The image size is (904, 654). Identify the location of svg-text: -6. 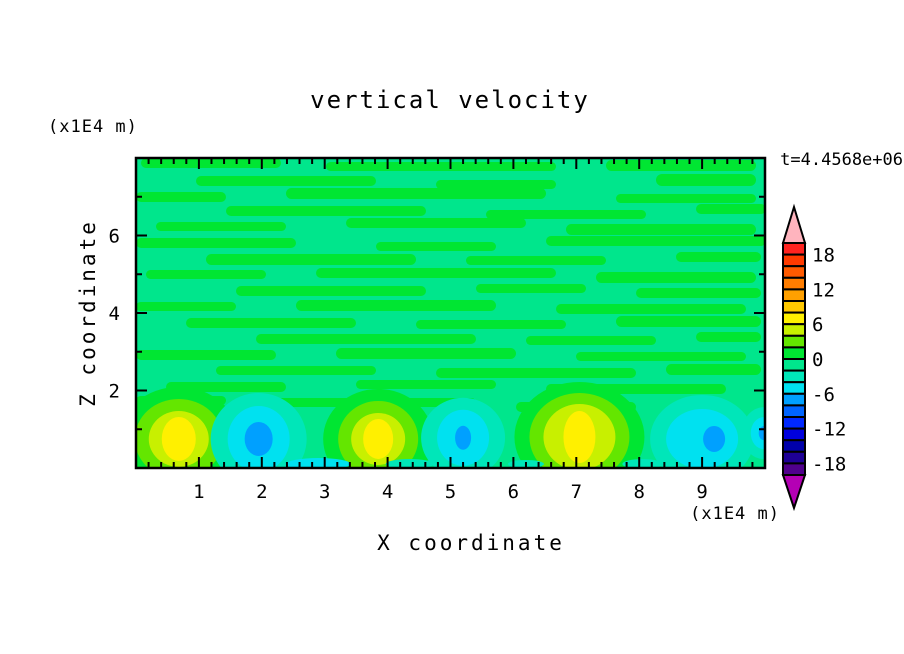
(823, 395).